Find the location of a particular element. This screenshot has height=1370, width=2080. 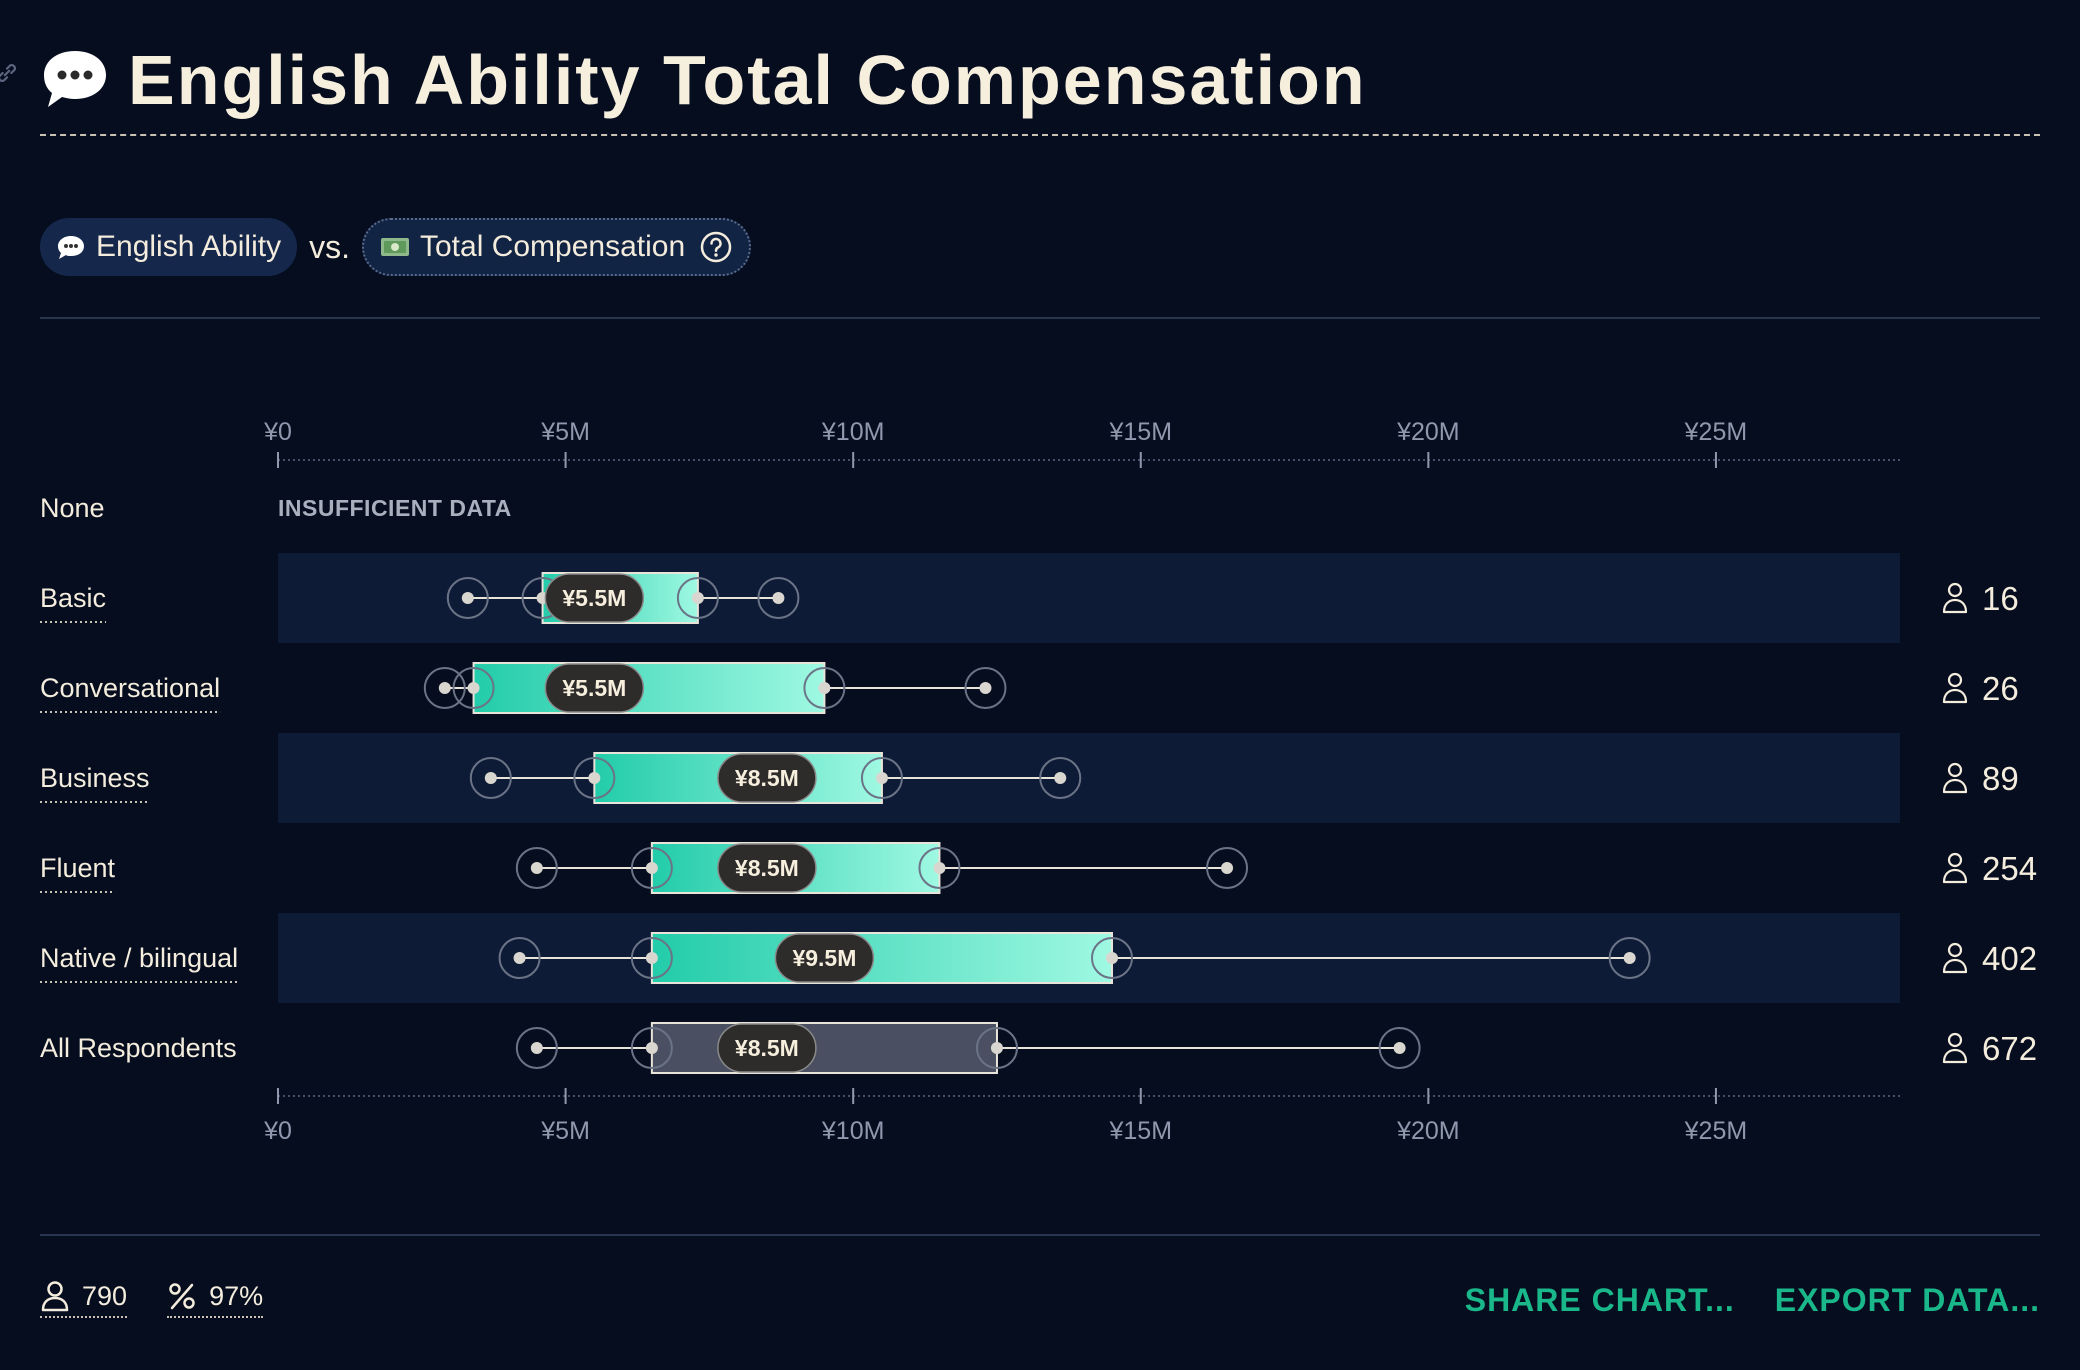

respondent-count-stat: 790 is located at coordinates (84, 1299).